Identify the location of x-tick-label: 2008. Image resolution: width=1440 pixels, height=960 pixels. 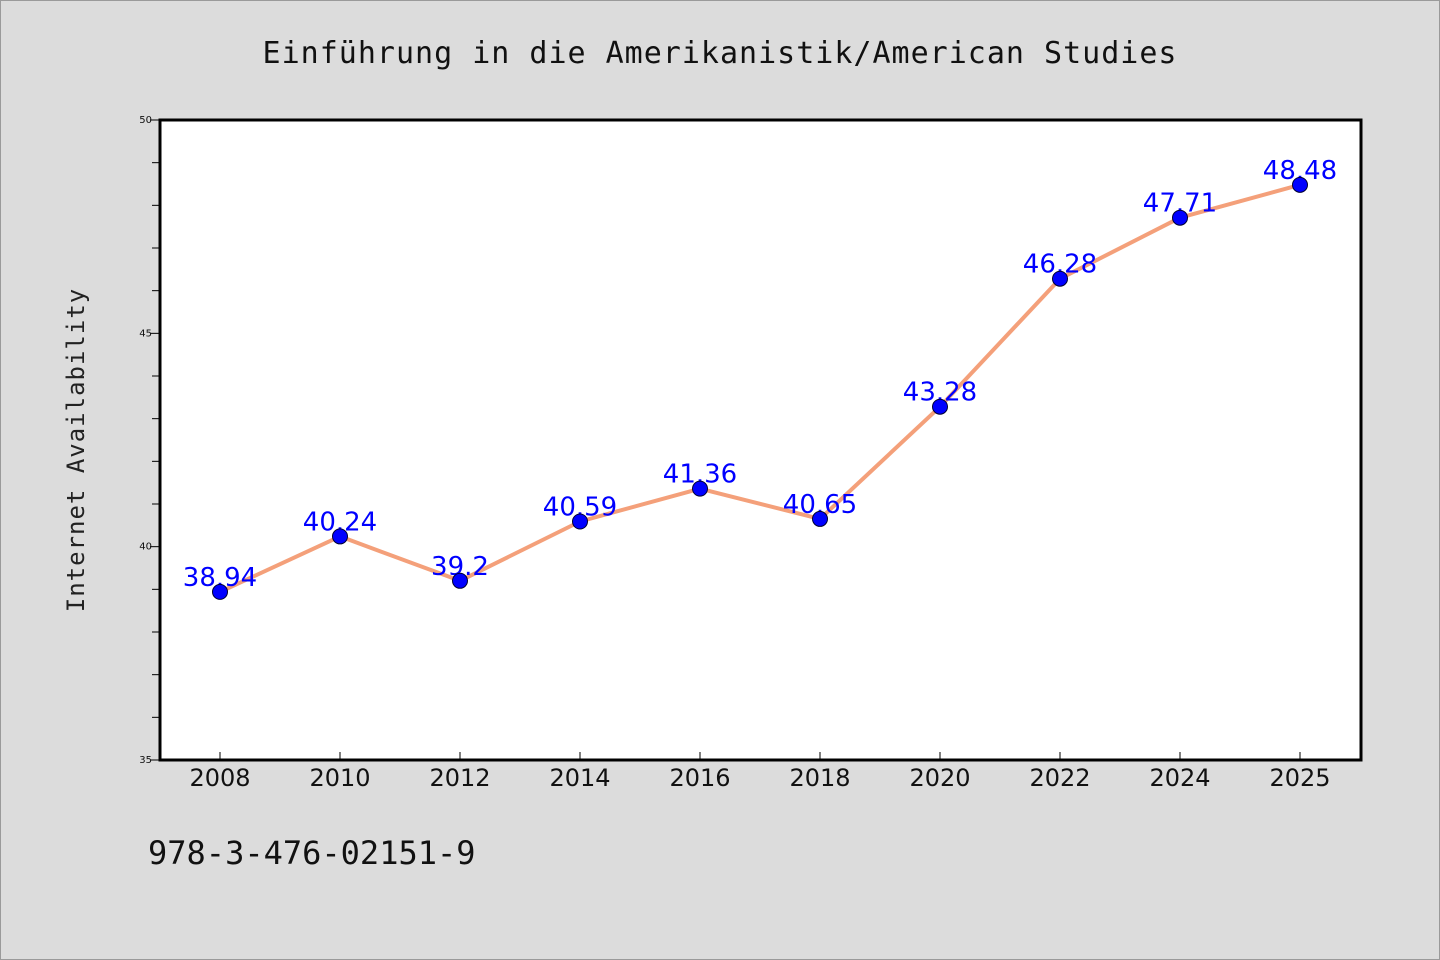
(219, 778).